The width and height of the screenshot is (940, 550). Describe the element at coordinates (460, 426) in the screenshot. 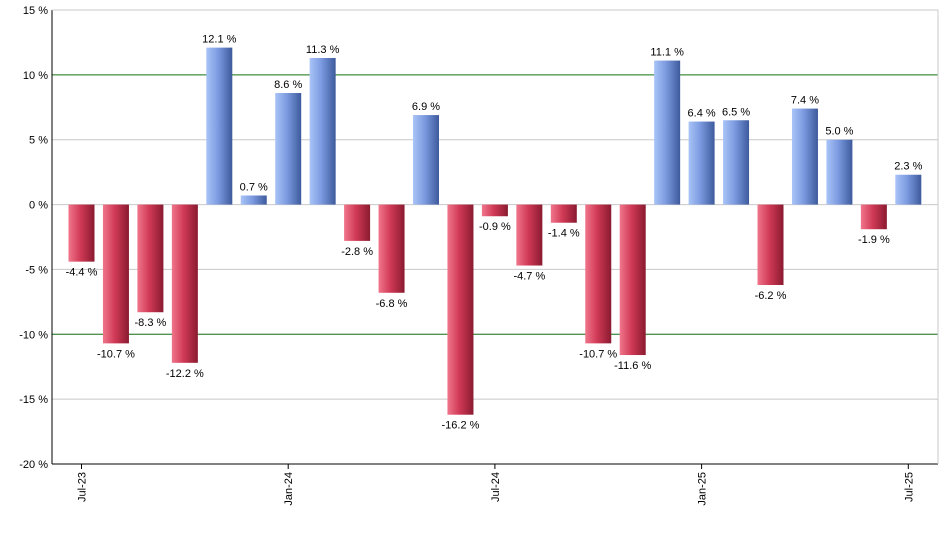

I see `data-label: -16.2 %` at that location.